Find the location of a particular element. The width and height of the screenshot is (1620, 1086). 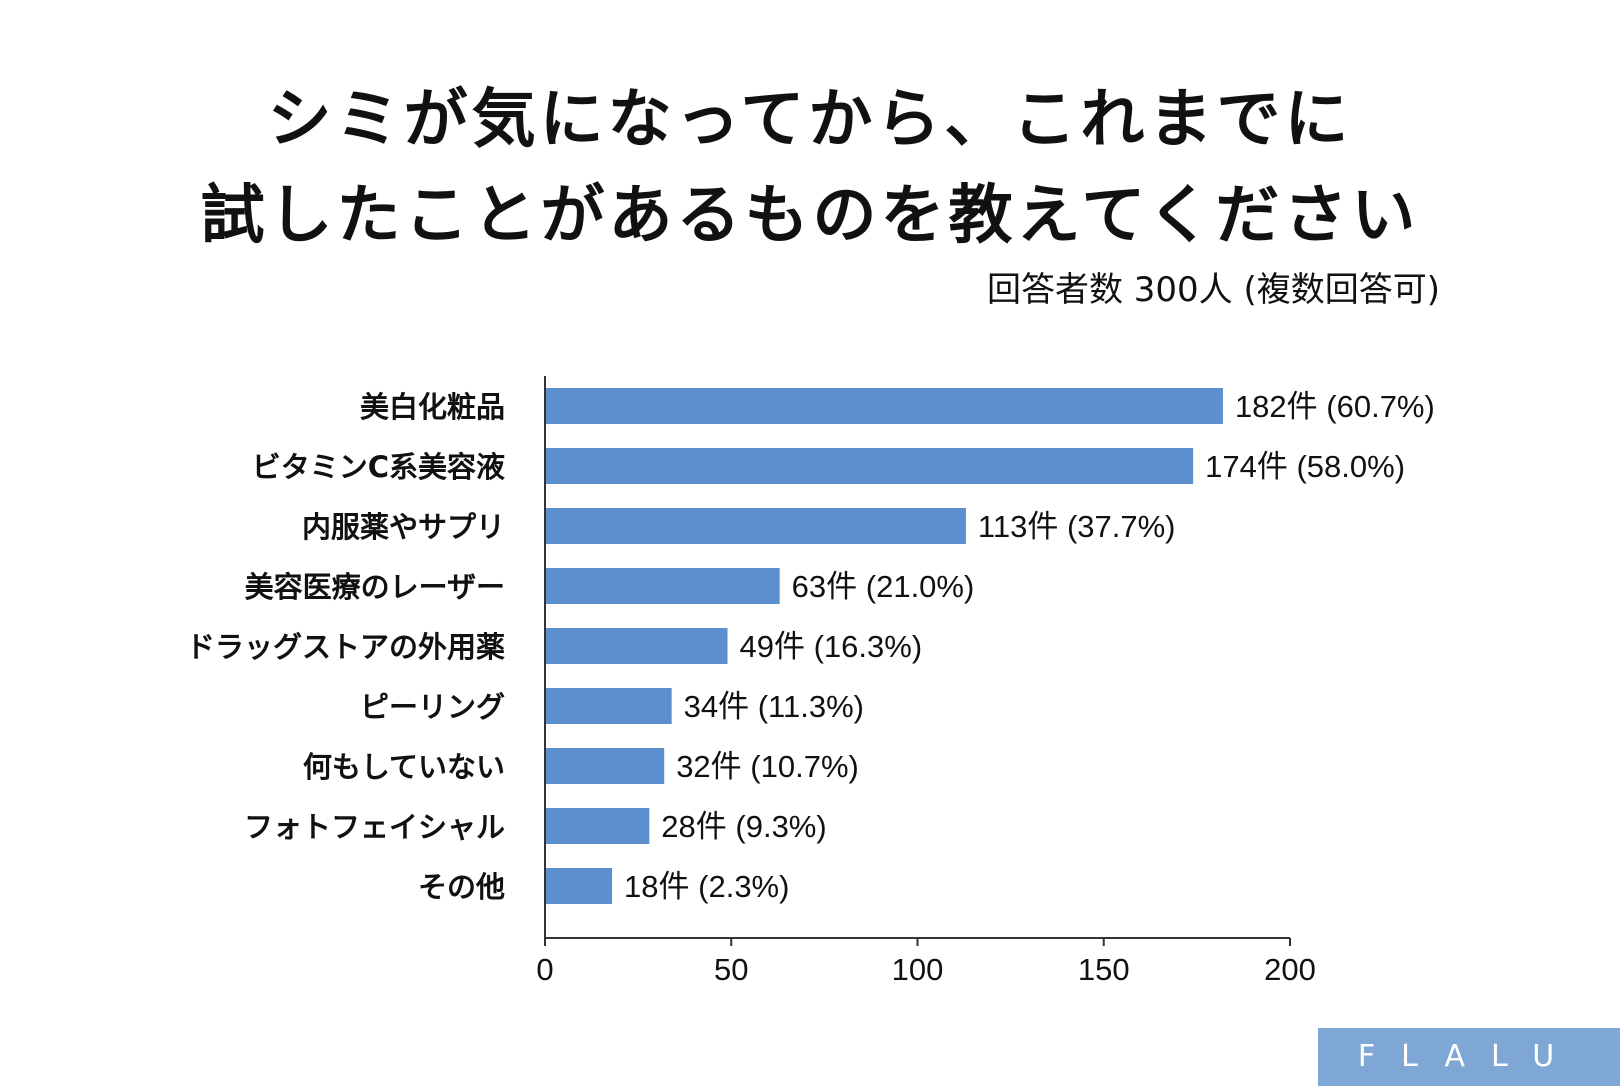

category-label-8: フォトフェイシャル is located at coordinates (374, 827).